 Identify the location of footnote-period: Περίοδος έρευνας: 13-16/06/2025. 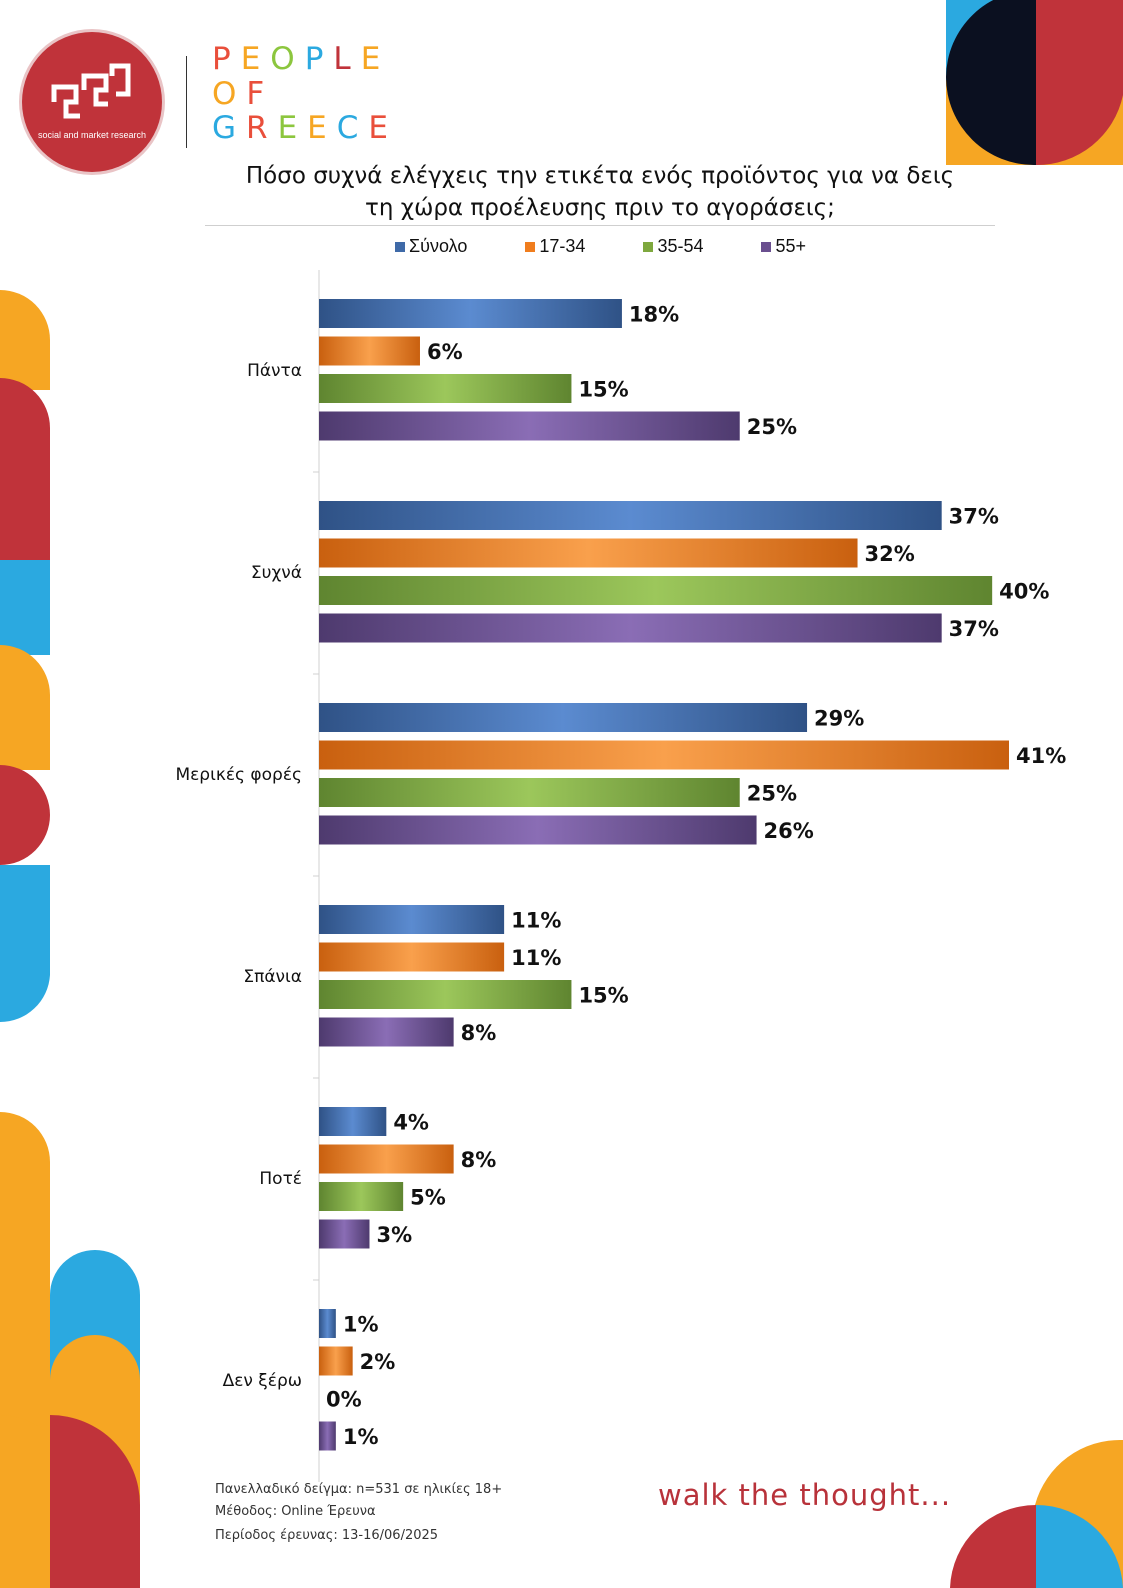
(327, 1535).